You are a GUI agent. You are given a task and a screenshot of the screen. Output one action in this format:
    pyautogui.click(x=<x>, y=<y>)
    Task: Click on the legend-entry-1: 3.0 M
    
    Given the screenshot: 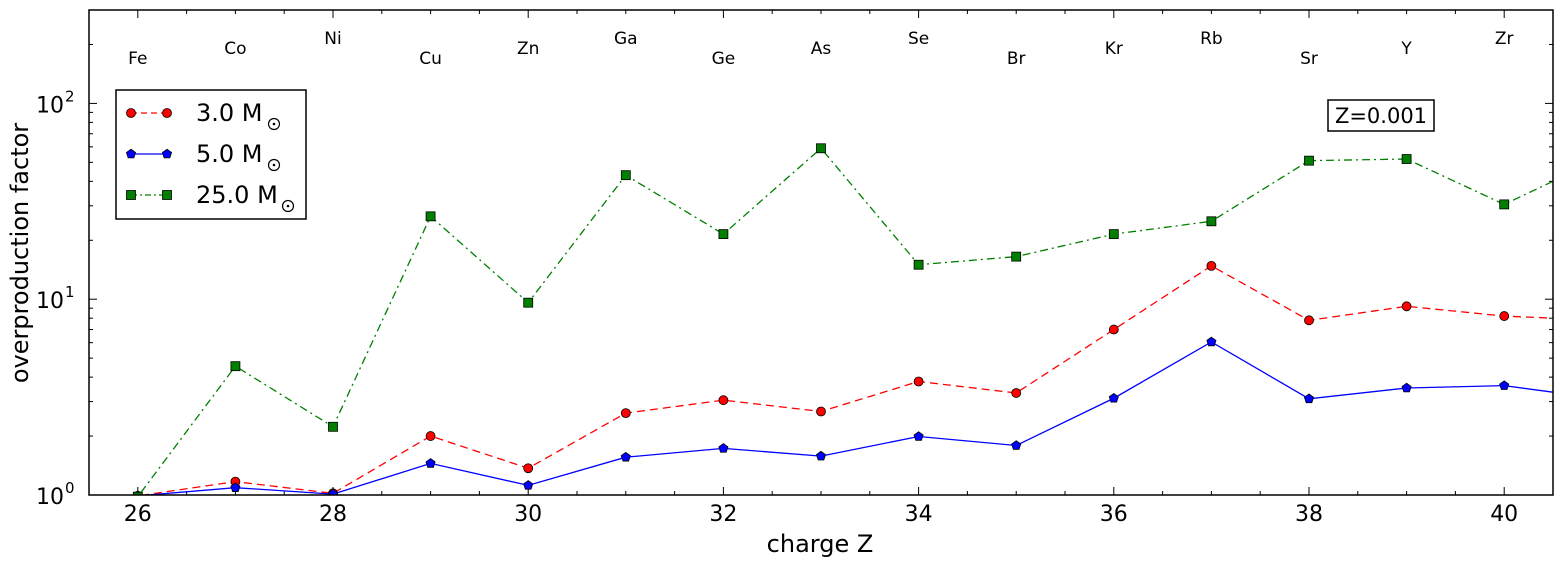 What is the action you would take?
    pyautogui.click(x=203, y=115)
    